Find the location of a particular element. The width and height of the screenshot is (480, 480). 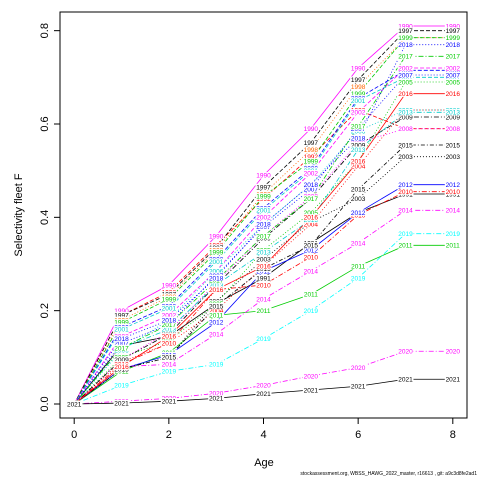

point-label-2015: 2015 is located at coordinates (405, 145).